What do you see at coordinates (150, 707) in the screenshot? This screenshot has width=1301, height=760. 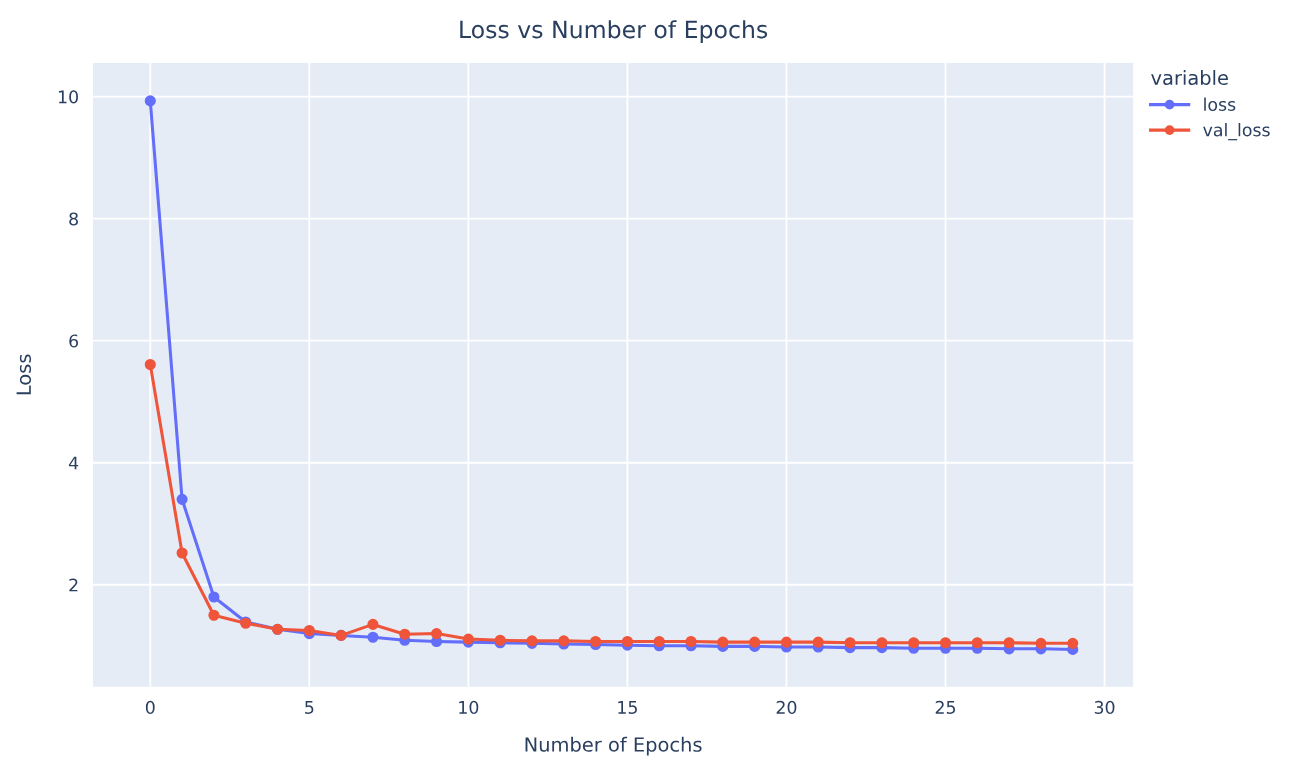 I see `x-tick-label: 0` at bounding box center [150, 707].